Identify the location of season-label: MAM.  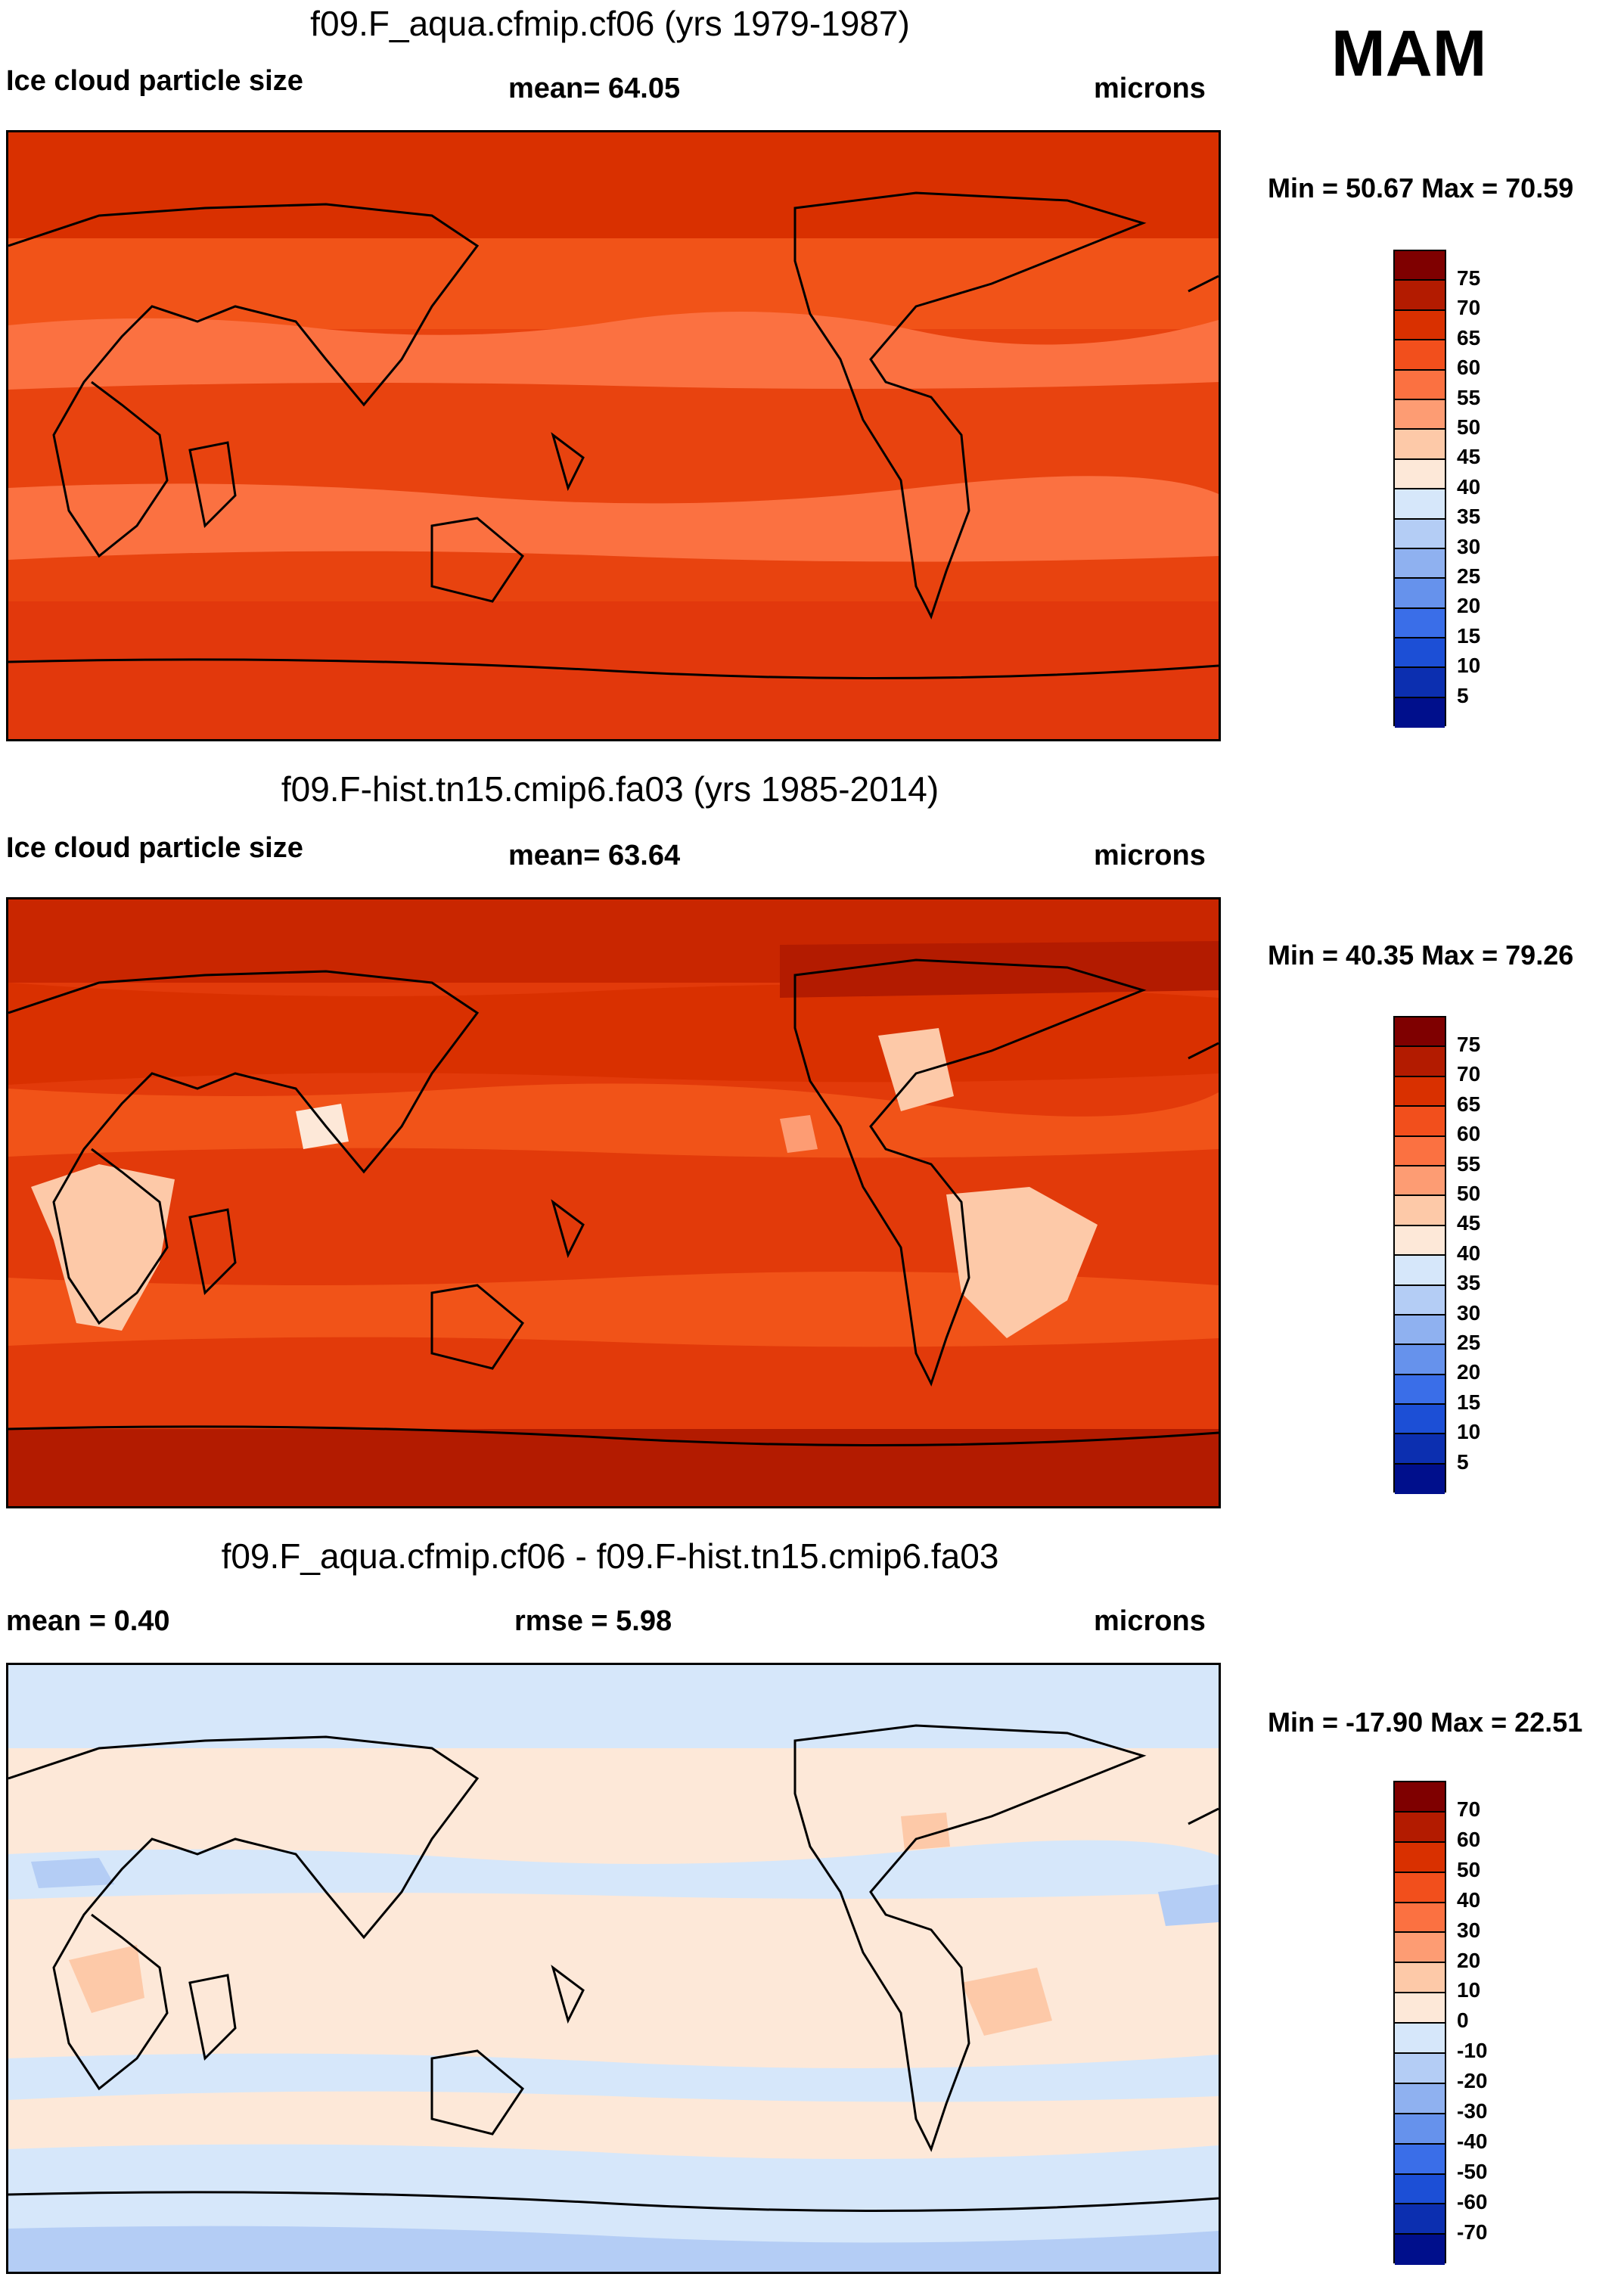
(1409, 53).